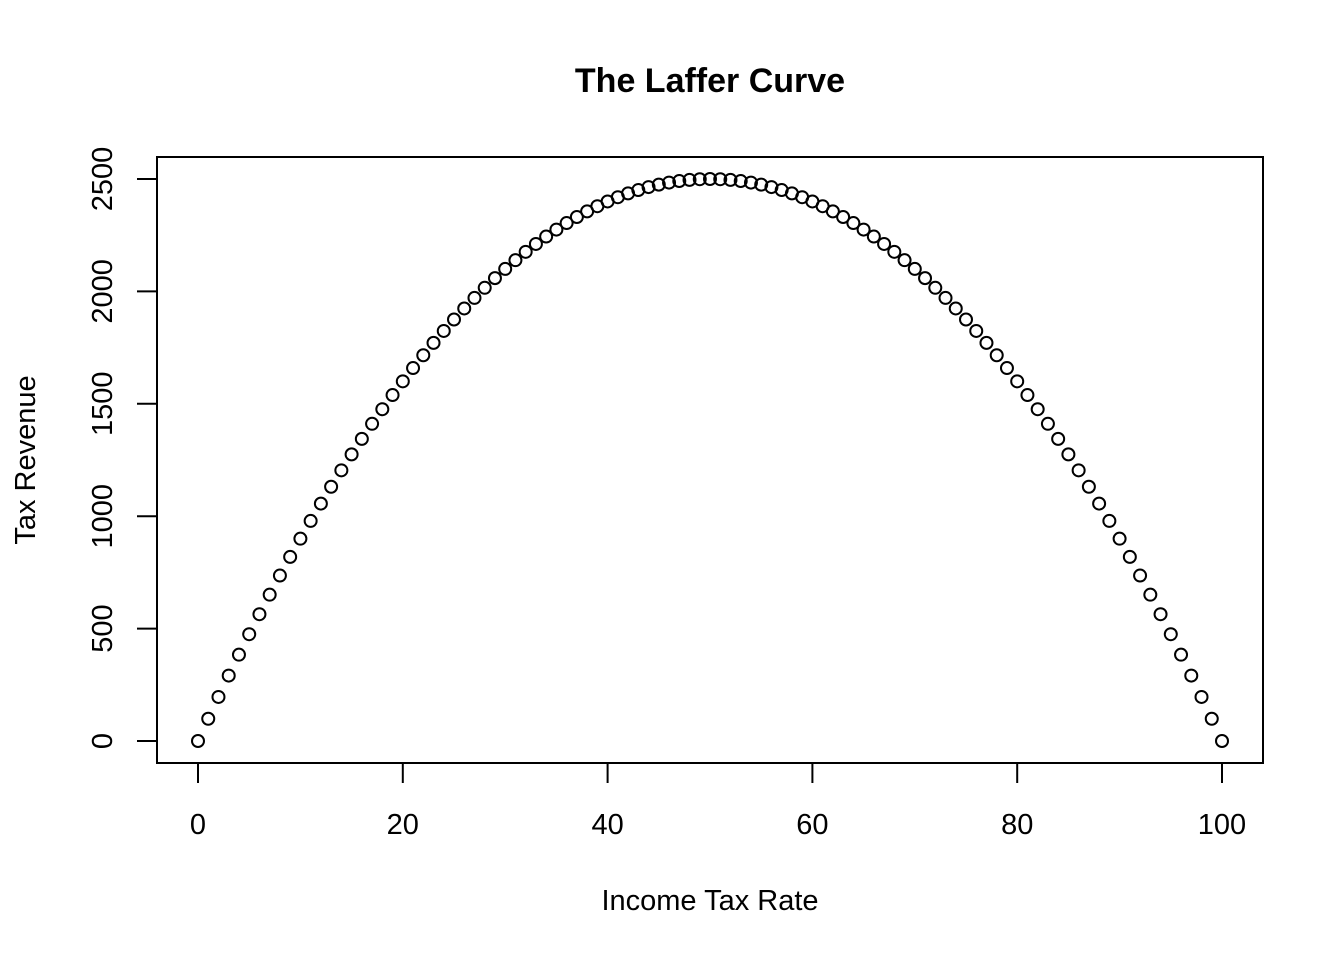 The height and width of the screenshot is (960, 1344). Describe the element at coordinates (103, 516) in the screenshot. I see `y-tick-label: 1000` at that location.